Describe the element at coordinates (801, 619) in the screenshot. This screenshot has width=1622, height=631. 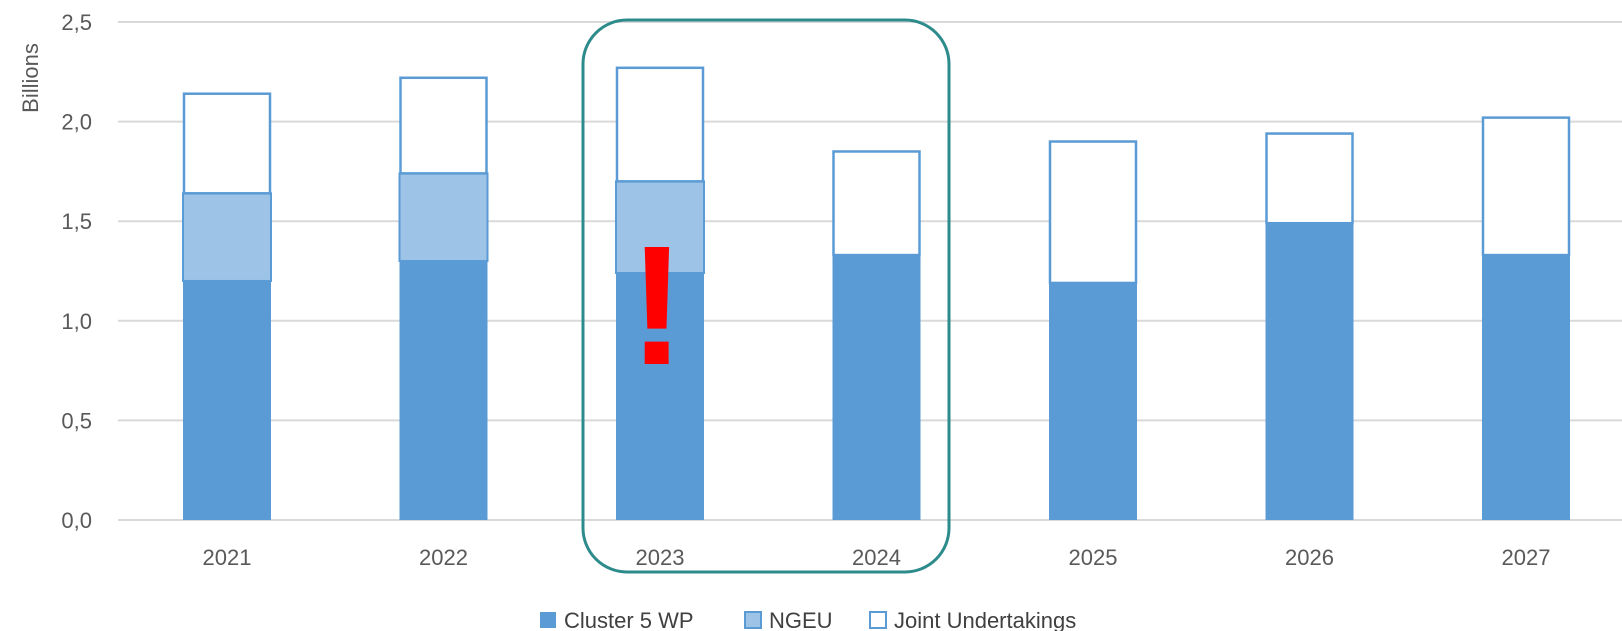
I see `legend-label: NGEU` at that location.